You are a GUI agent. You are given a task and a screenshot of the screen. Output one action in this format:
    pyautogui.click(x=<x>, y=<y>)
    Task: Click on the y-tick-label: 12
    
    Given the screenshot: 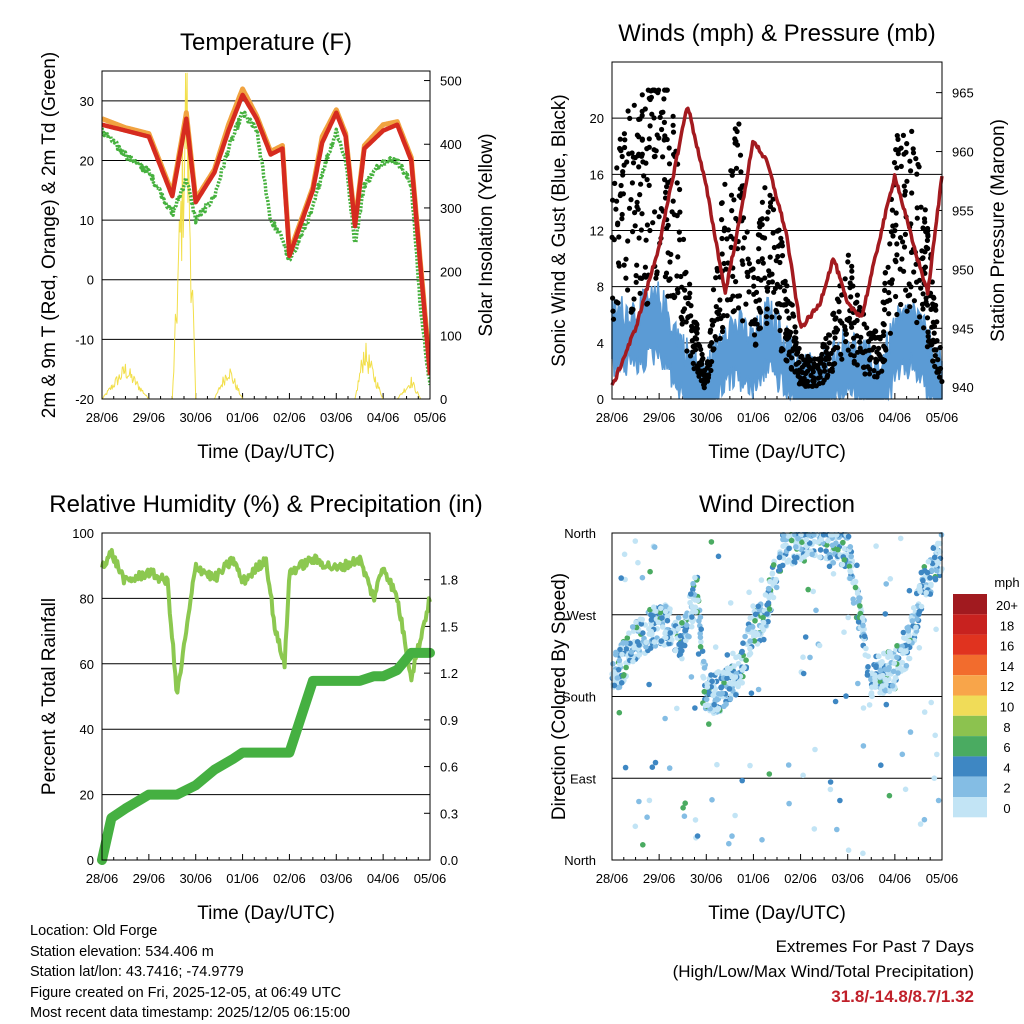 What is the action you would take?
    pyautogui.click(x=597, y=231)
    